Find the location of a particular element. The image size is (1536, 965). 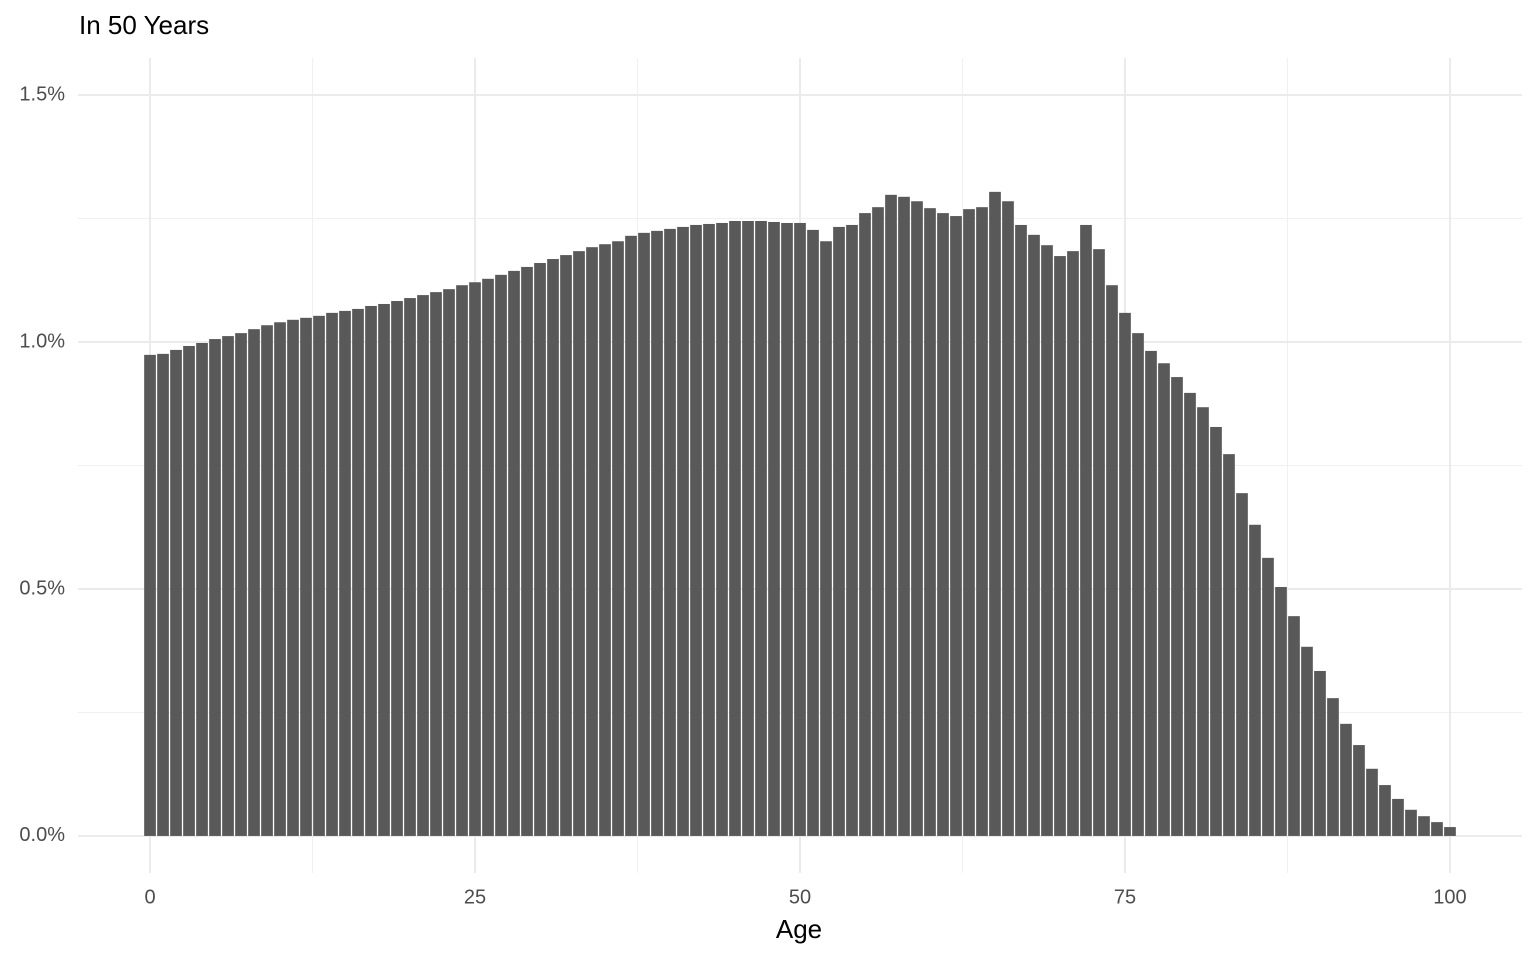

x-axis-label: Age is located at coordinates (799, 929).